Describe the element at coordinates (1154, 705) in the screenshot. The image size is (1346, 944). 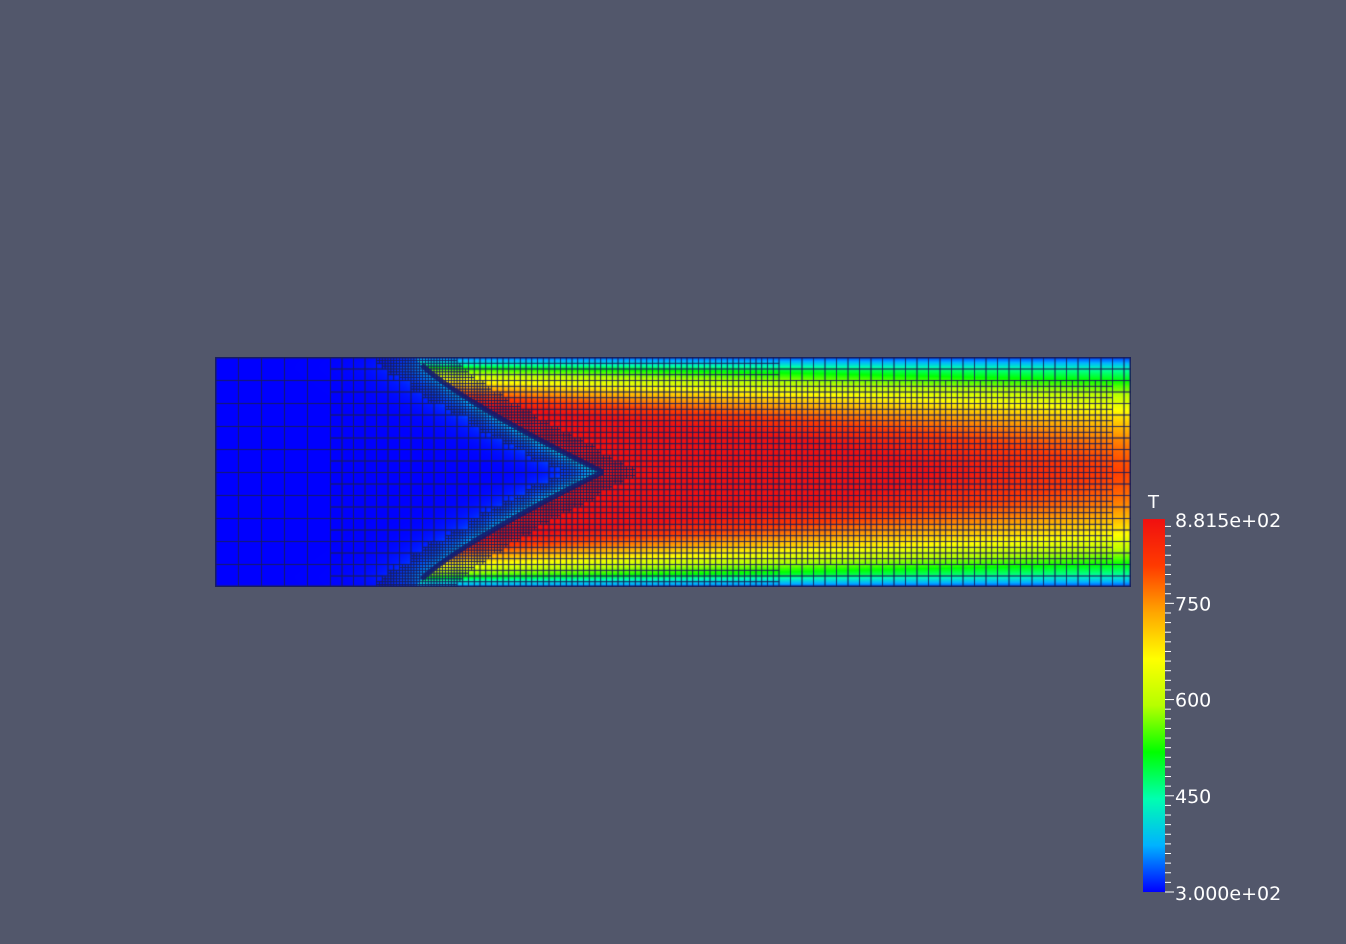
I see `scalar-bar-gradient` at that location.